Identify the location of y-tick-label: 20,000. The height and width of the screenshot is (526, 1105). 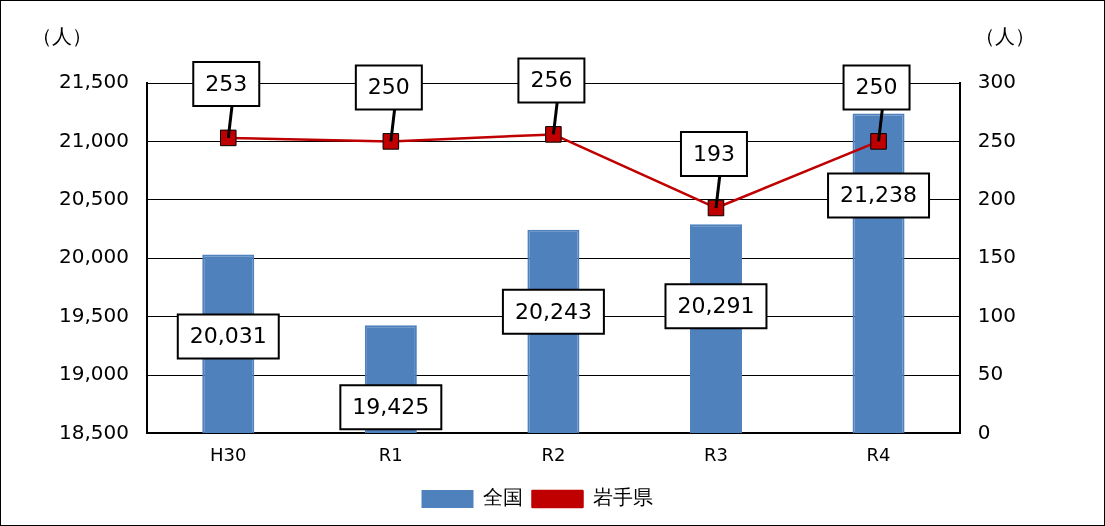
(94, 256).